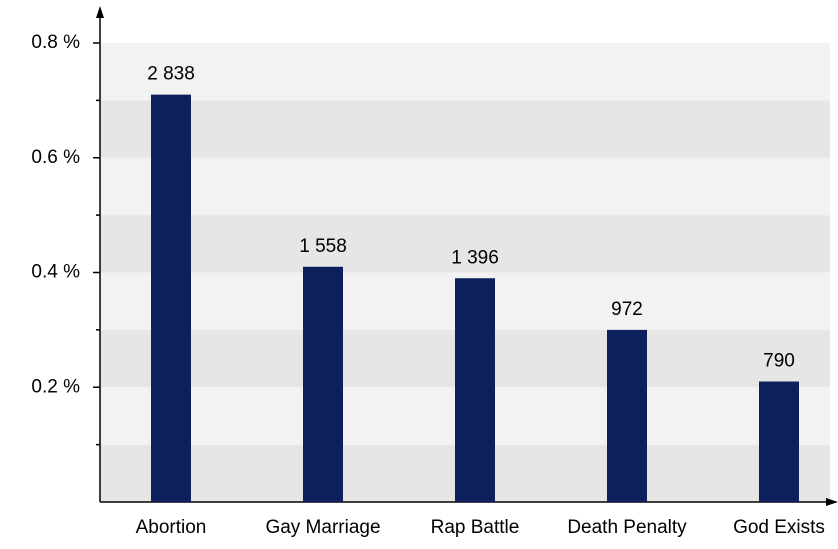 This screenshot has height=549, width=838. I want to click on data-label: 2 838, so click(171, 74).